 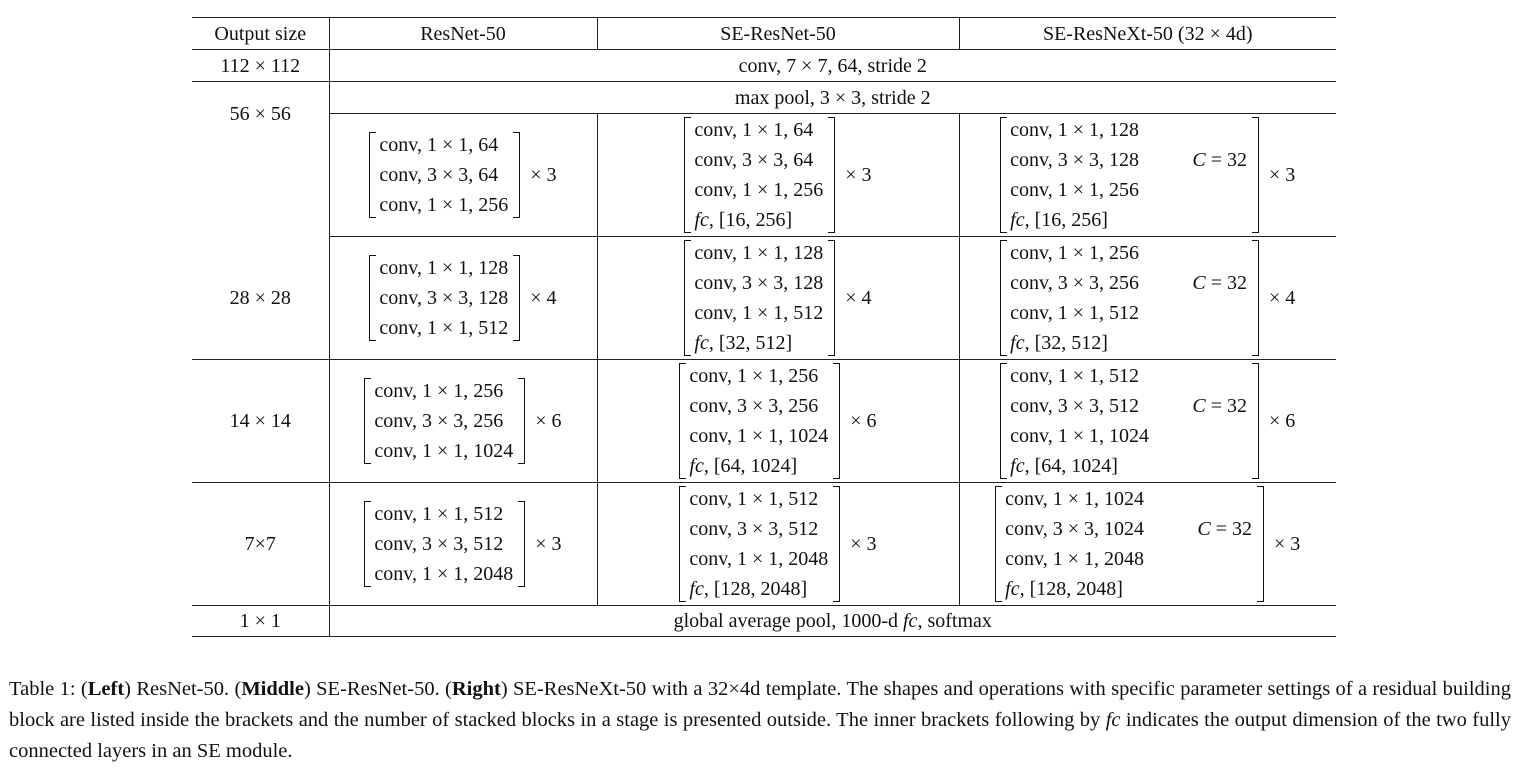 I want to click on resnet-line: conv, 3 × 3, 64, so click(x=439, y=175).